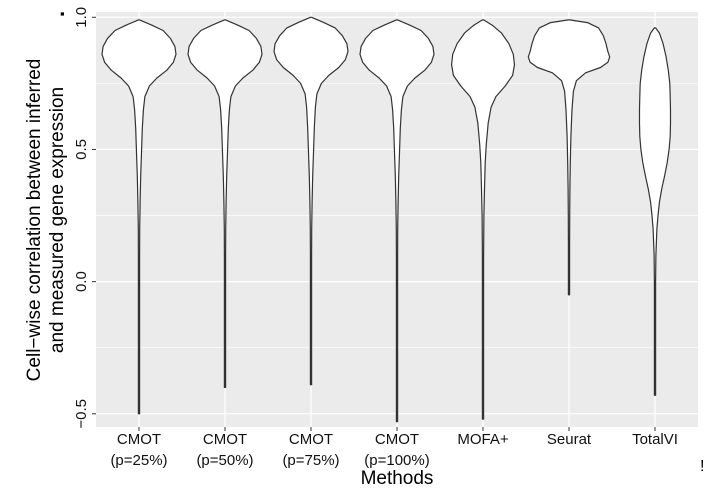 The image size is (706, 489). Describe the element at coordinates (81, 149) in the screenshot. I see `y-tick-label: 0.5` at that location.